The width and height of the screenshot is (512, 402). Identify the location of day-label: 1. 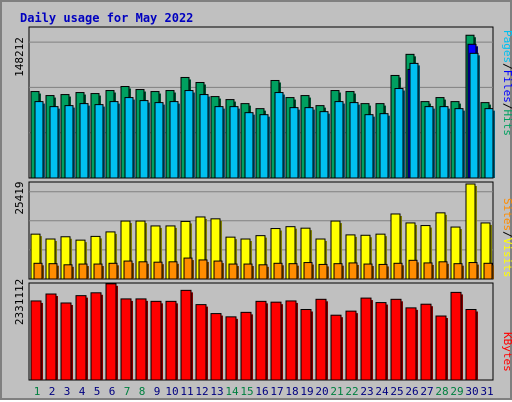
(37, 391).